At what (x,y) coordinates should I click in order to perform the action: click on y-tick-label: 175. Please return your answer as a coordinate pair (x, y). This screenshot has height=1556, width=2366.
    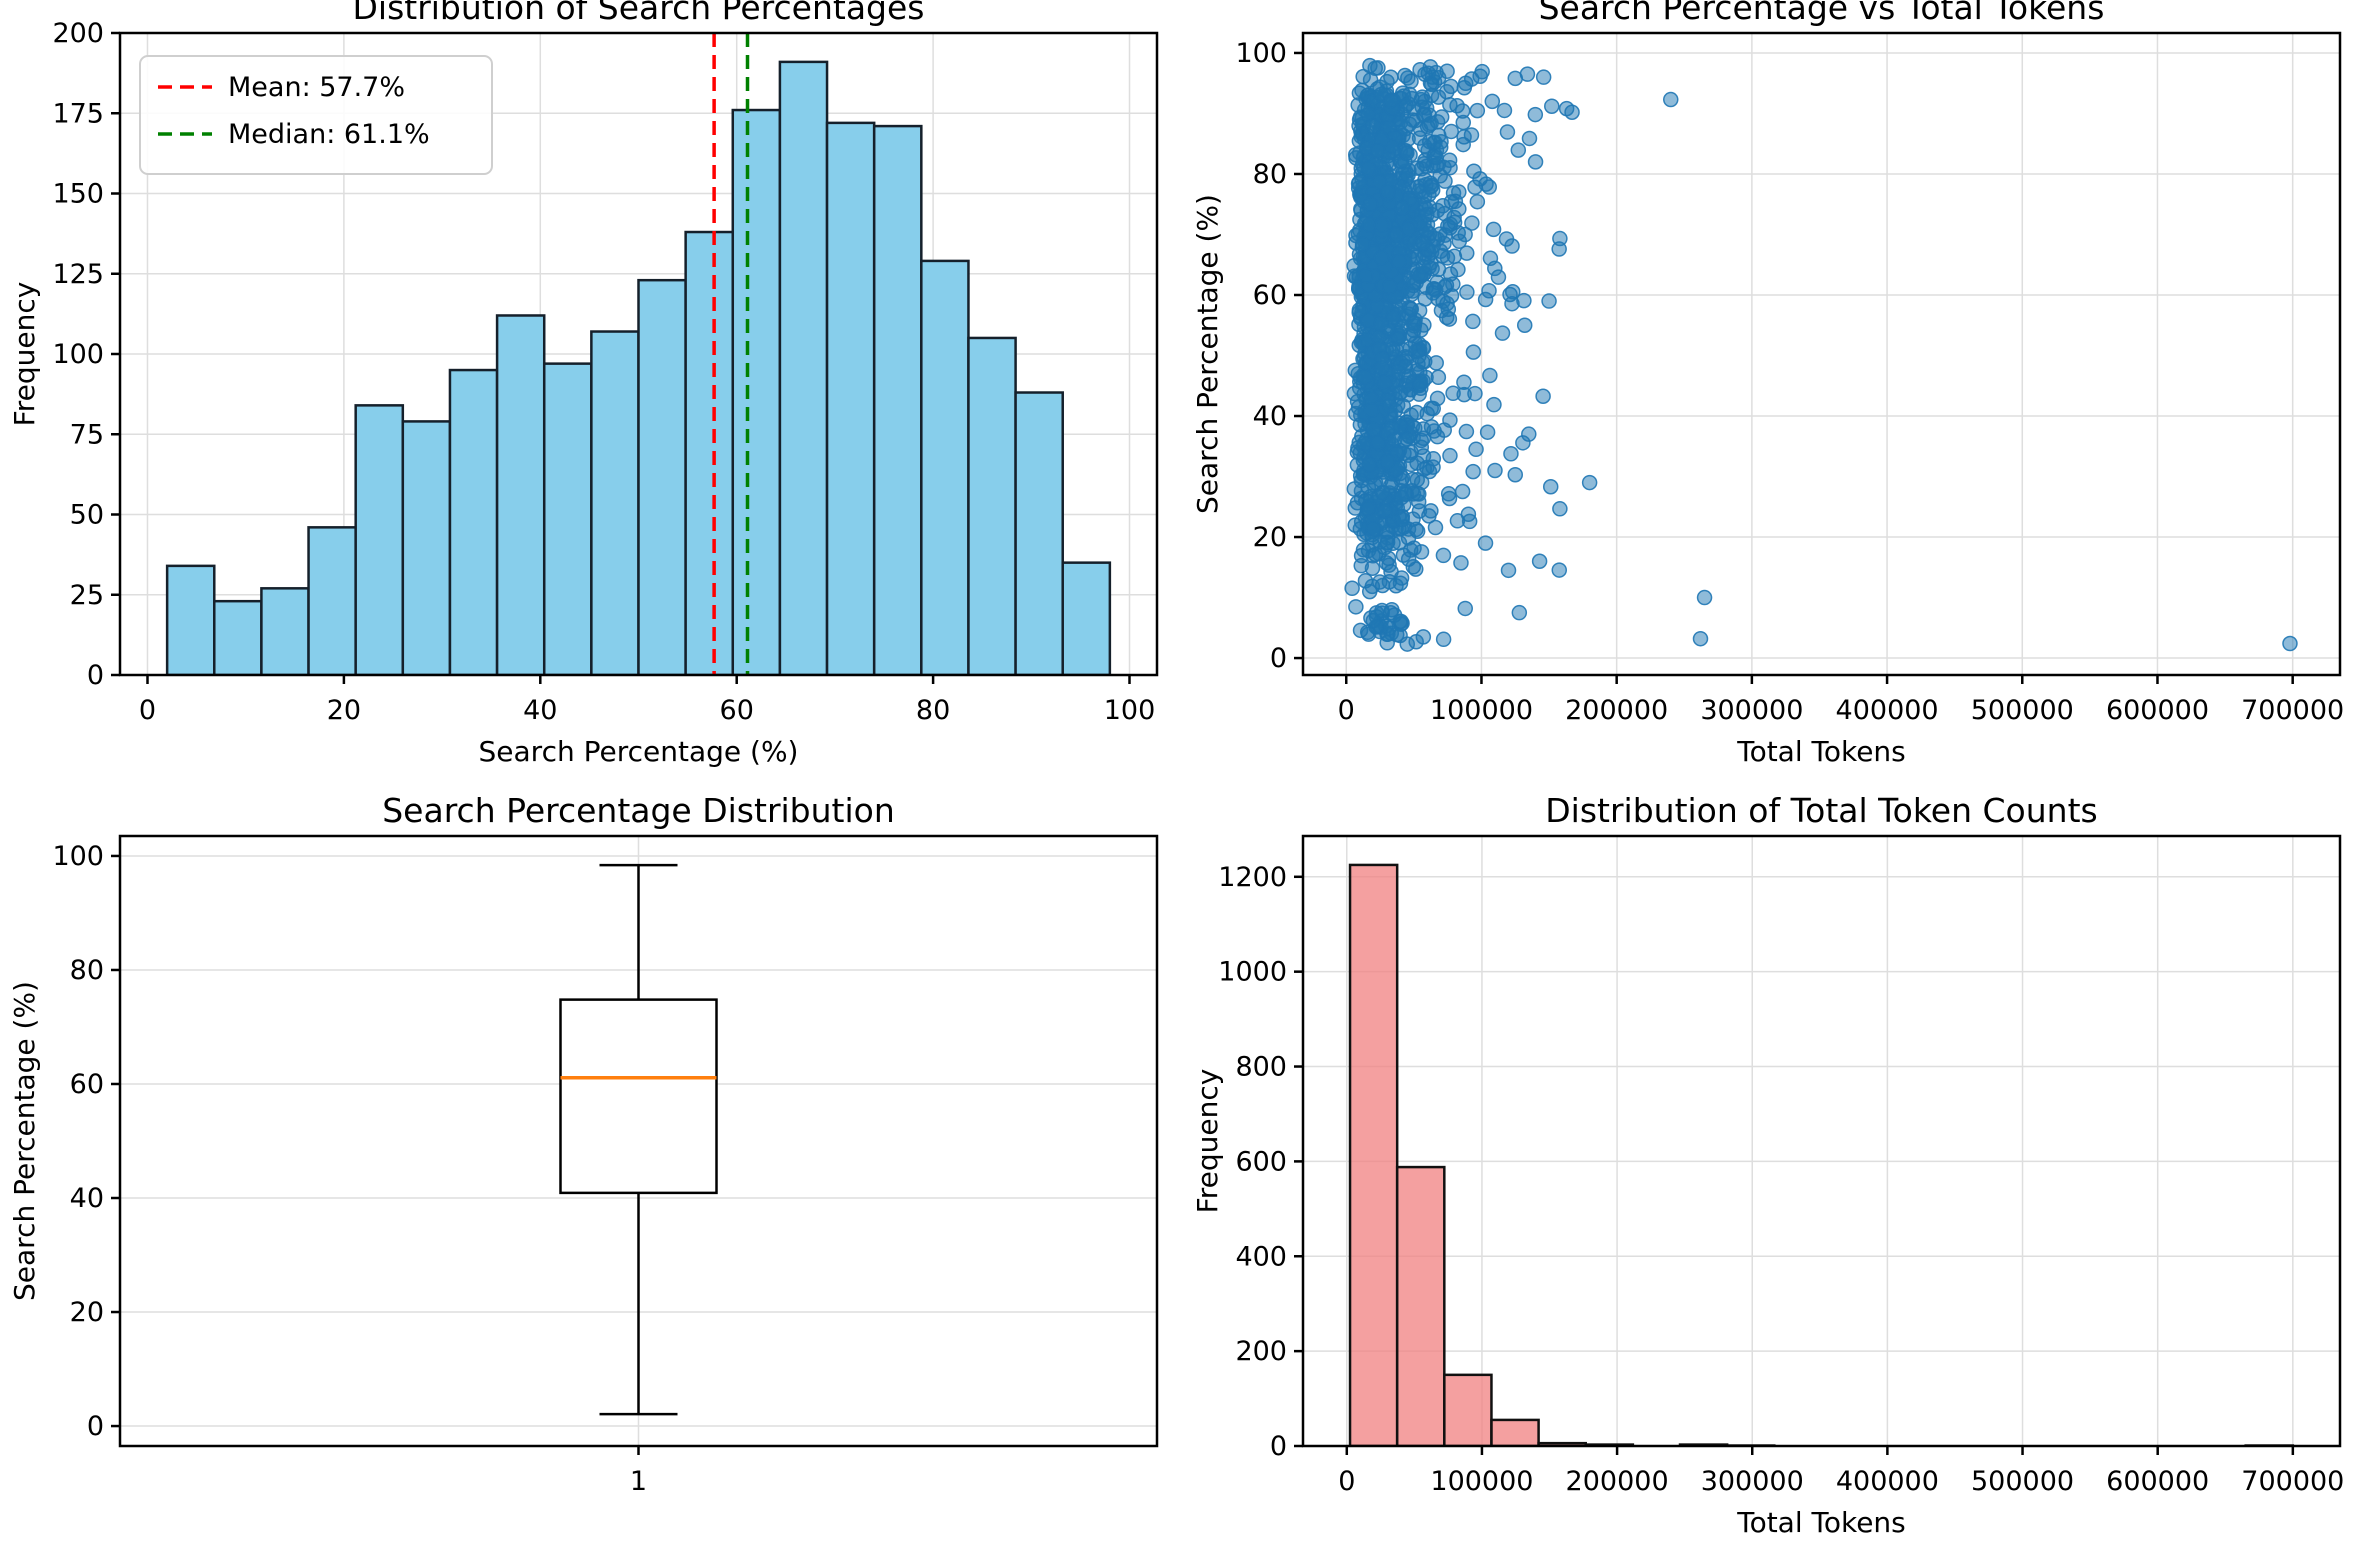
    Looking at the image, I should click on (78, 113).